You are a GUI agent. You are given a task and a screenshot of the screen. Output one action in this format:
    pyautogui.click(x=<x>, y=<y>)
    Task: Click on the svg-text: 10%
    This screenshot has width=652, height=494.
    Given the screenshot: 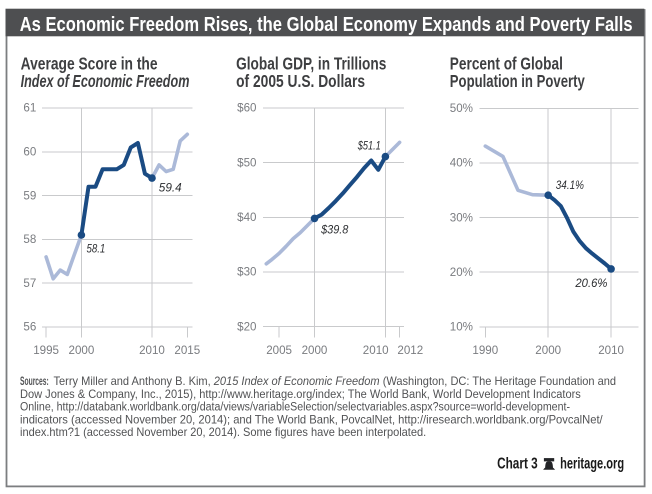 What is the action you would take?
    pyautogui.click(x=461, y=327)
    